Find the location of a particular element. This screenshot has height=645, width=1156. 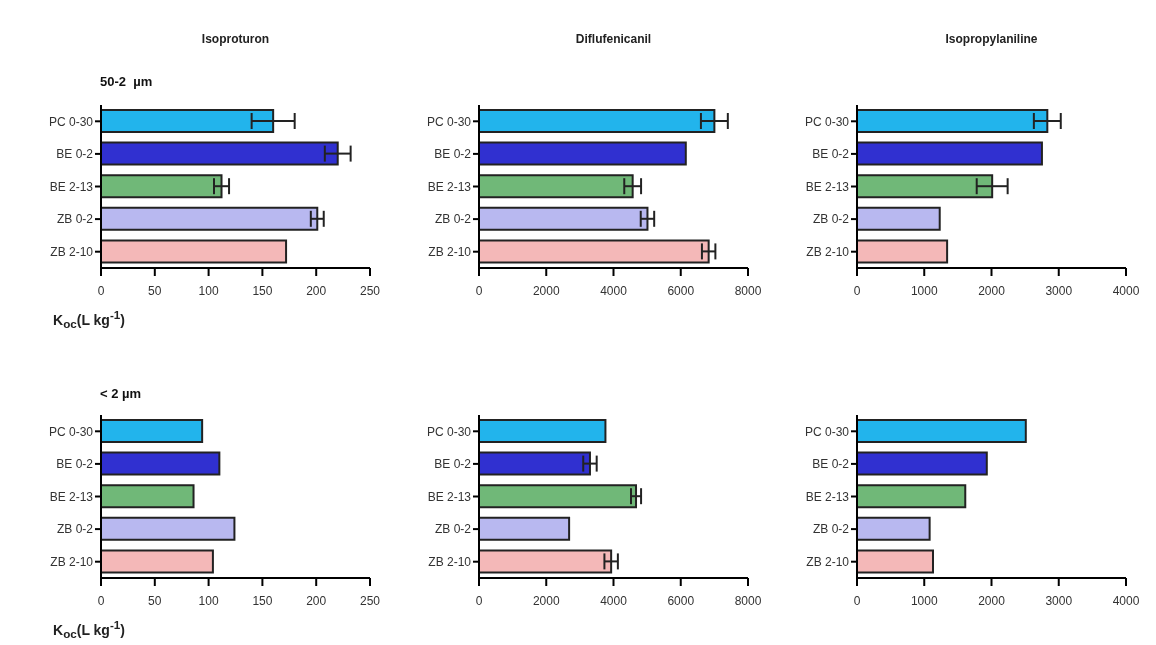

chart-subtitle: < 2 µm is located at coordinates (121, 393).